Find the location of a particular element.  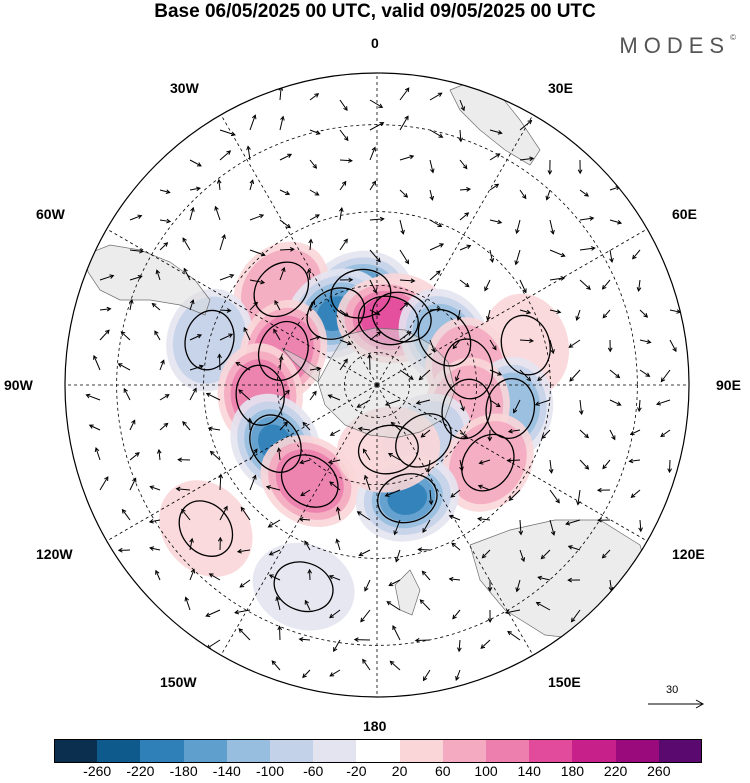

reference-arrow-icon is located at coordinates (676, 704).